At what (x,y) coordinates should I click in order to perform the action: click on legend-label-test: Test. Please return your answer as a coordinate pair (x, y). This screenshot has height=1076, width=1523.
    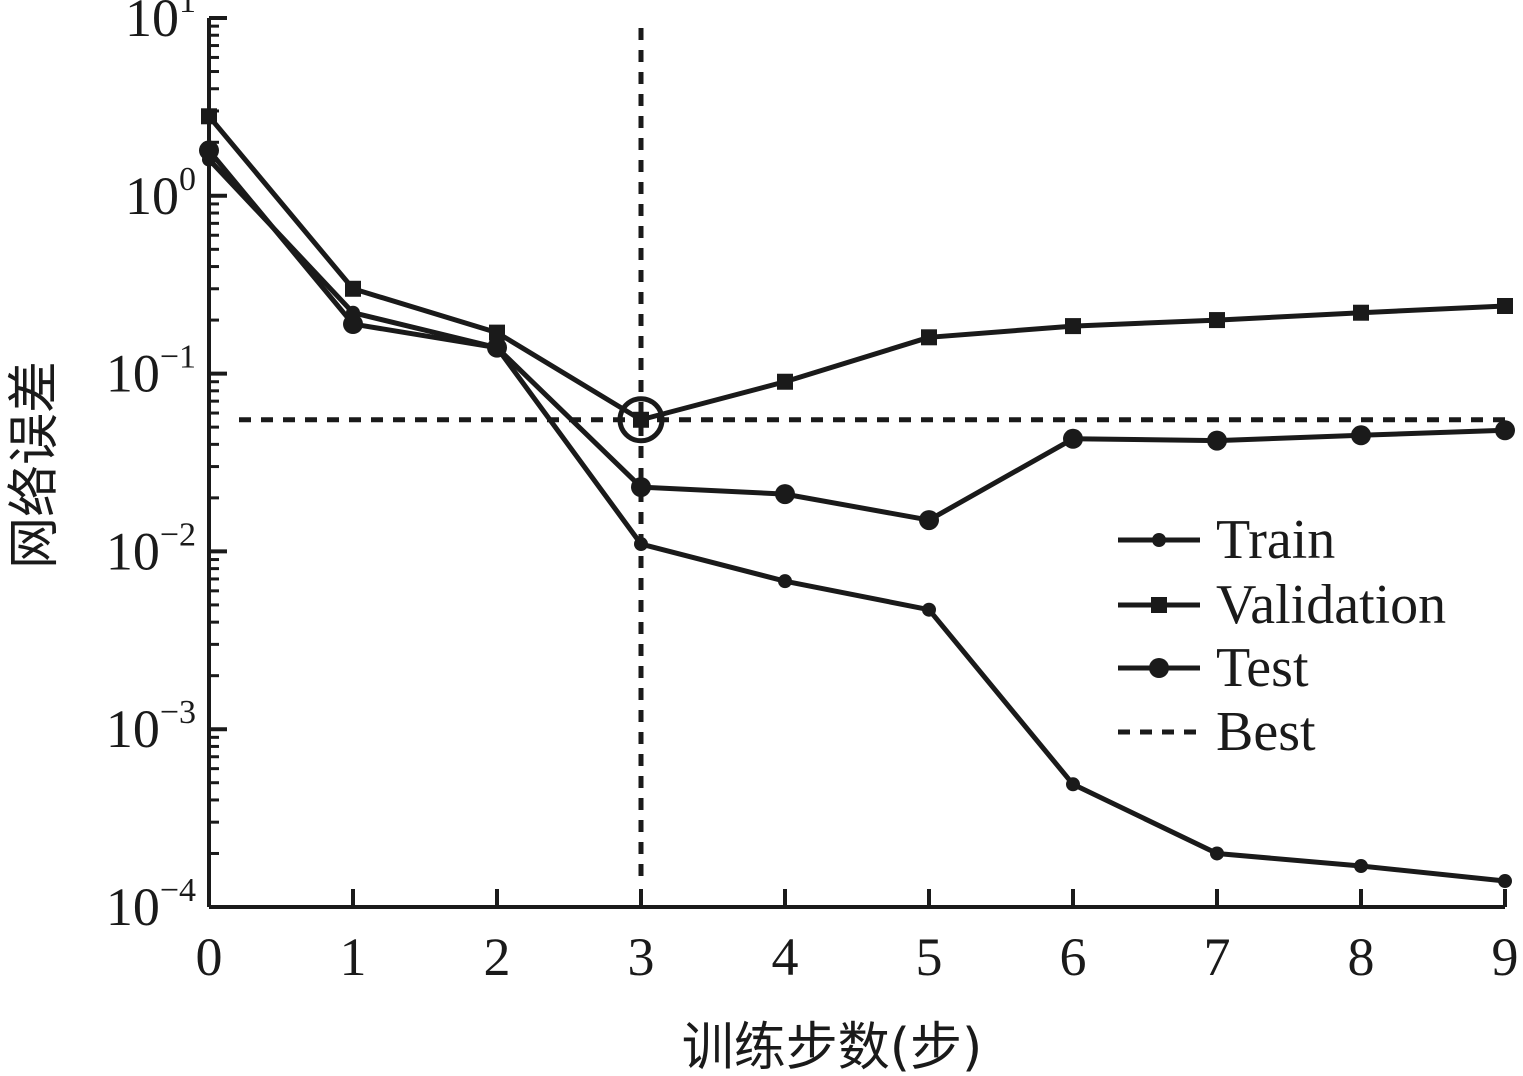
    Looking at the image, I should click on (1262, 668).